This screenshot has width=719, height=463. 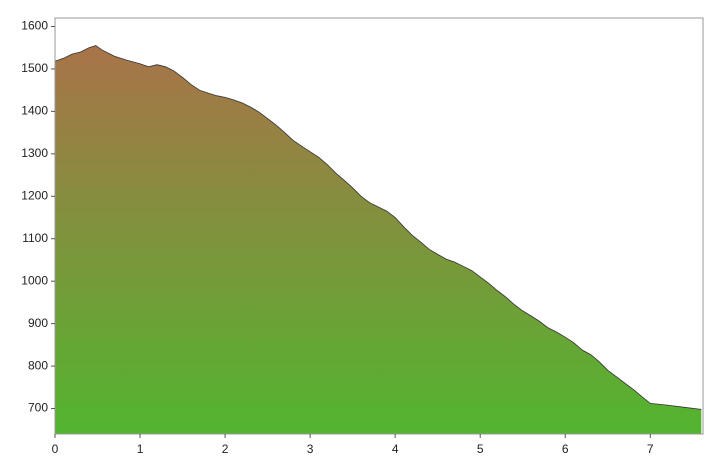 I want to click on y-tick-label: 1500, so click(x=34, y=68).